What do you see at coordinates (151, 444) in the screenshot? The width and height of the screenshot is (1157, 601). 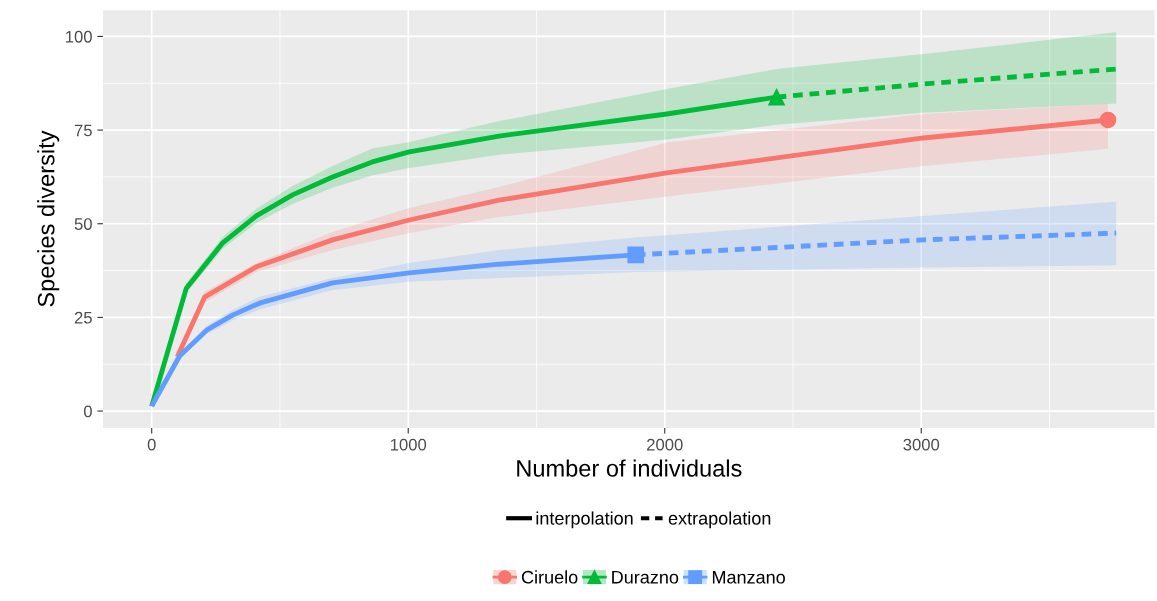 I see `x-tick-label: 0` at bounding box center [151, 444].